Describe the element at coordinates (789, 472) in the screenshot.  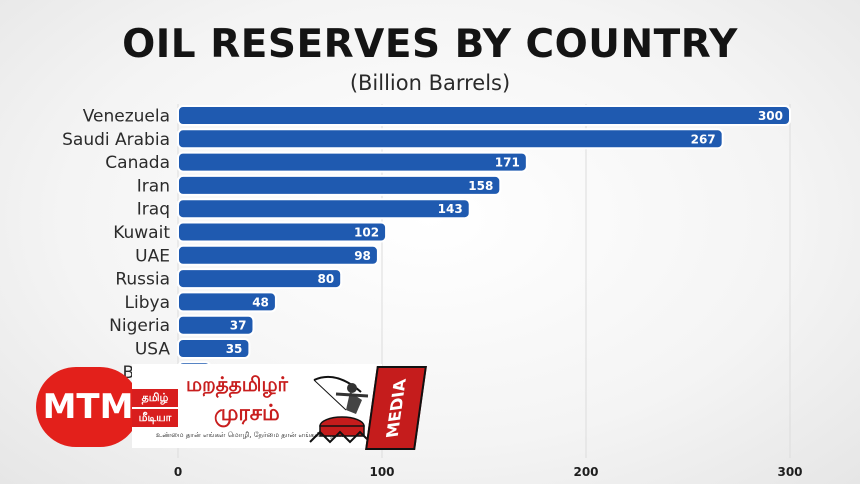
I see `x-tick-label: 300` at that location.